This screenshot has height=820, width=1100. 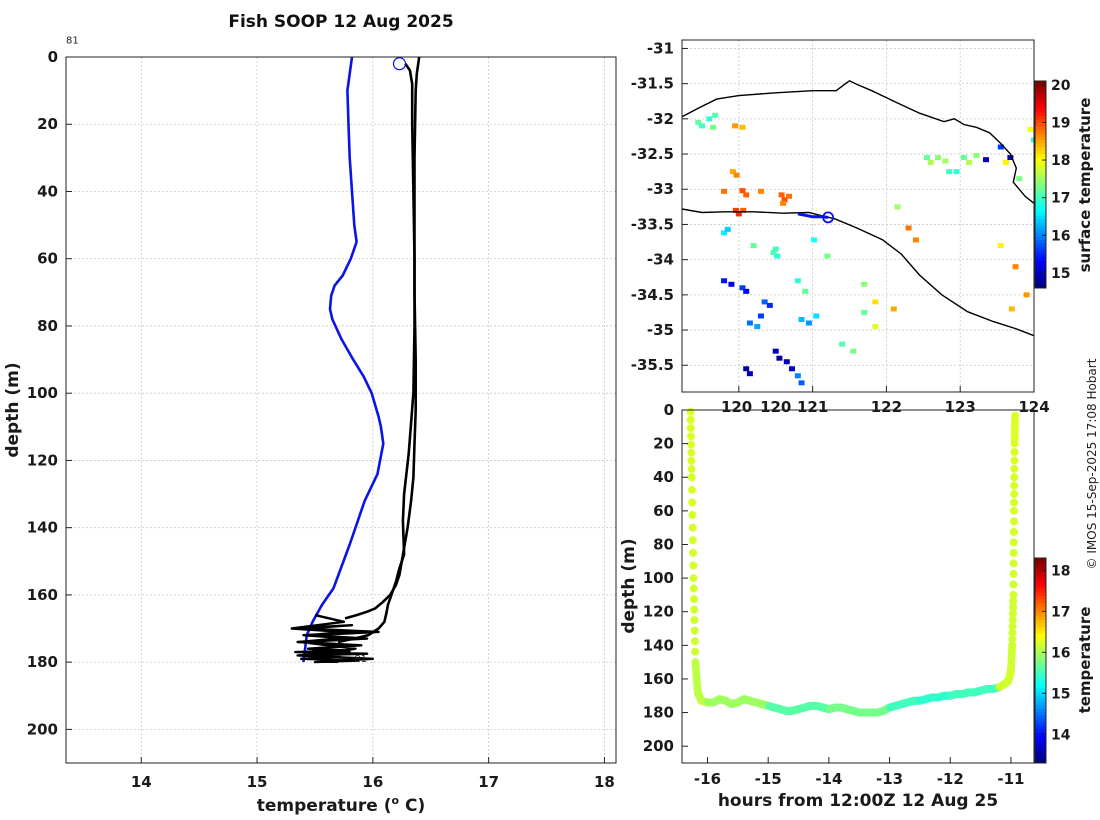 I want to click on map-axes-frame, so click(x=858, y=216).